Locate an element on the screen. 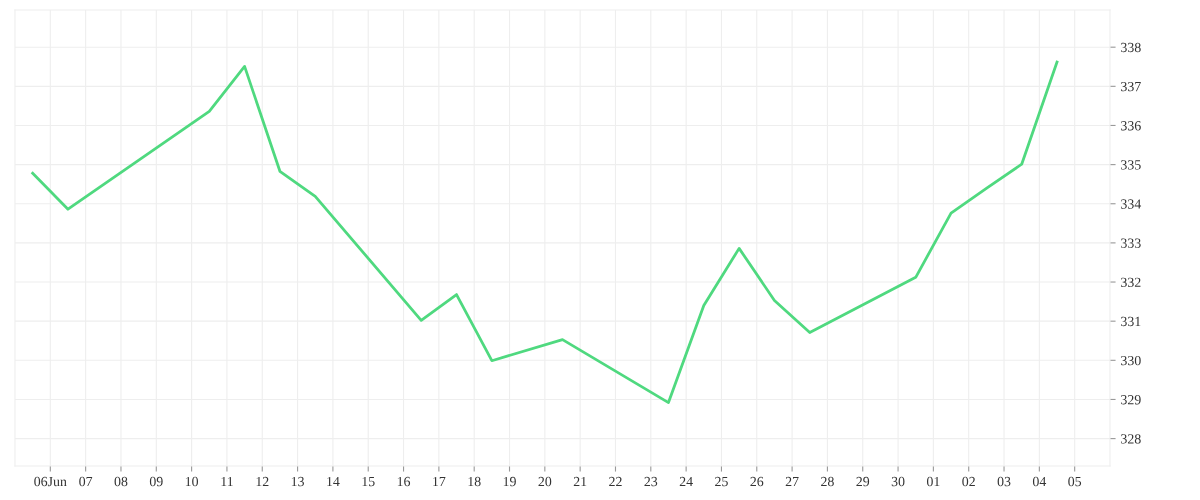 This screenshot has height=500, width=1200. y-tick-label: 330 is located at coordinates (1131, 360).